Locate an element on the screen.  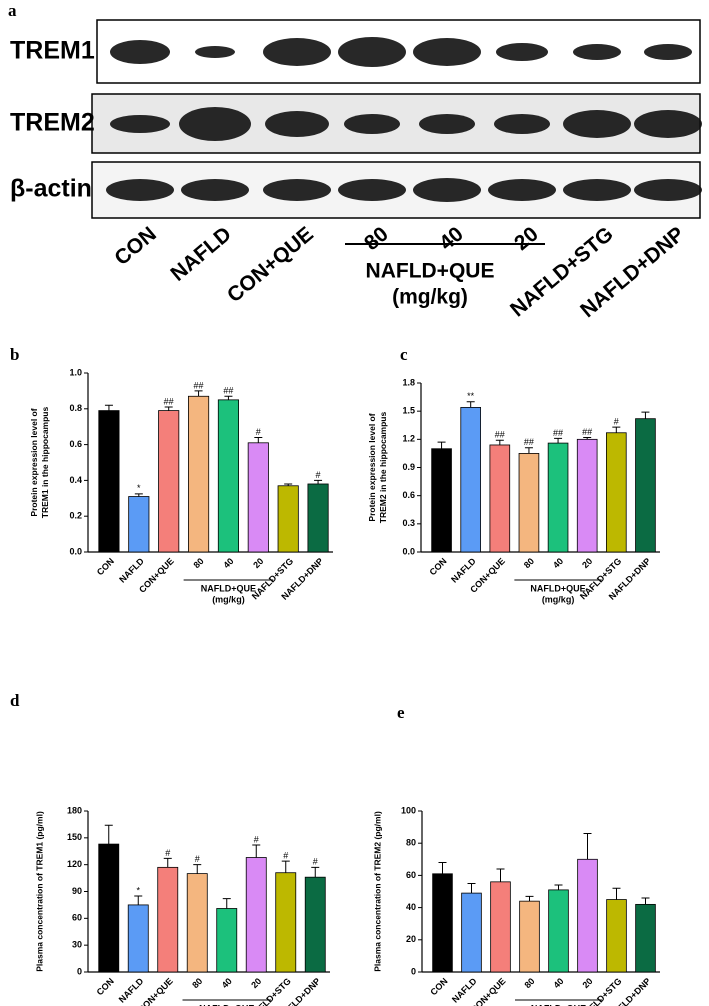
blot-row-label: TREM2 is located at coordinates (52, 123).